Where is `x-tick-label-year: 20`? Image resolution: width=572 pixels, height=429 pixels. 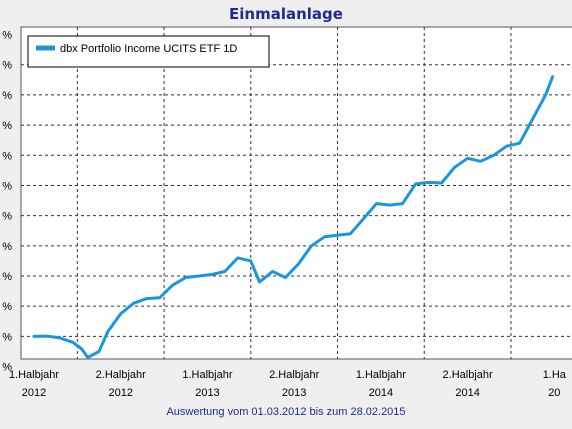 x-tick-label-year: 20 is located at coordinates (554, 393).